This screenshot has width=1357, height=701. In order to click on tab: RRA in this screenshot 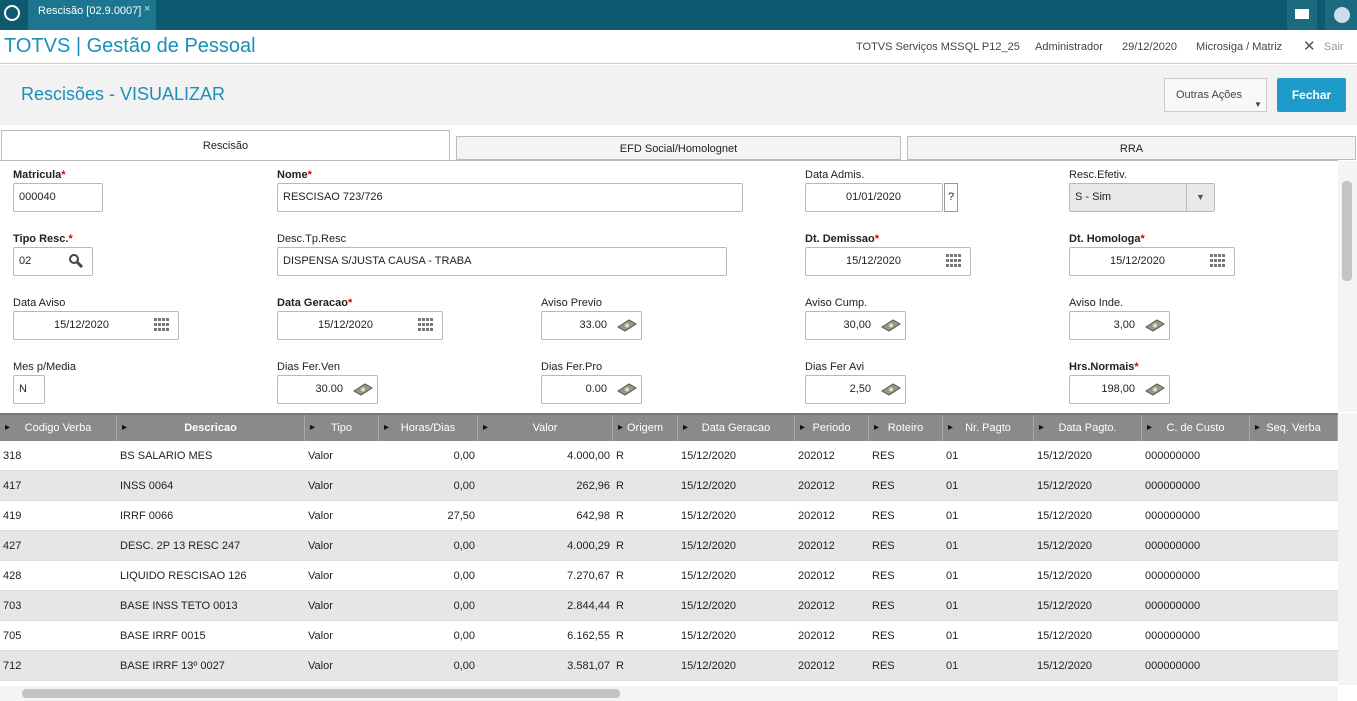, I will do `click(1131, 148)`.